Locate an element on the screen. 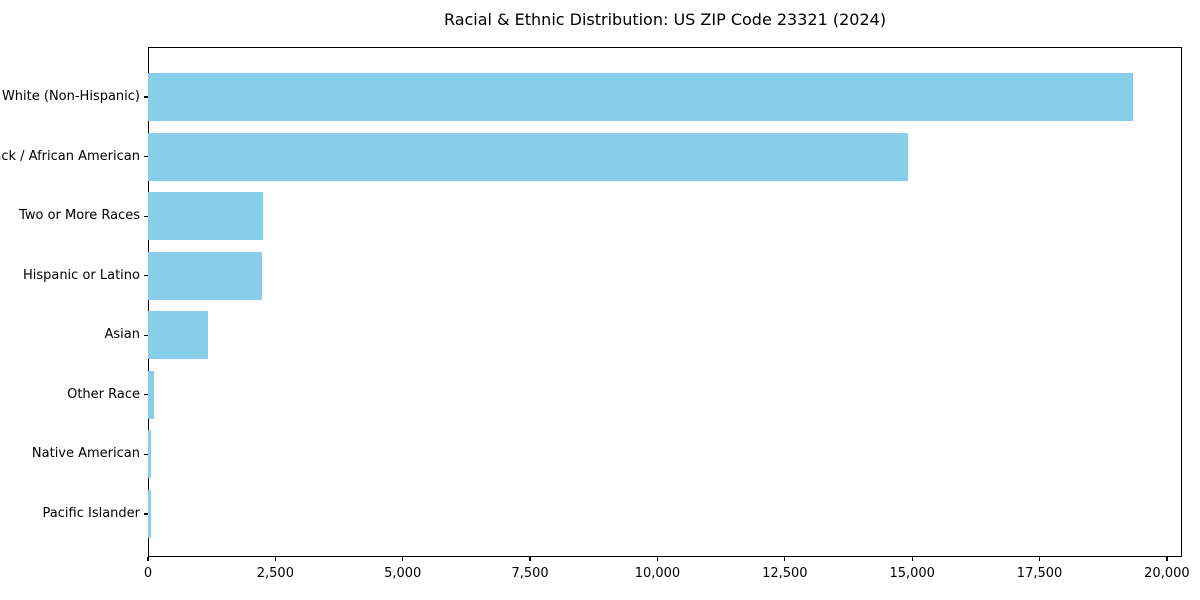 The image size is (1200, 600). x-tick-label-5000: 5,000 is located at coordinates (403, 573).